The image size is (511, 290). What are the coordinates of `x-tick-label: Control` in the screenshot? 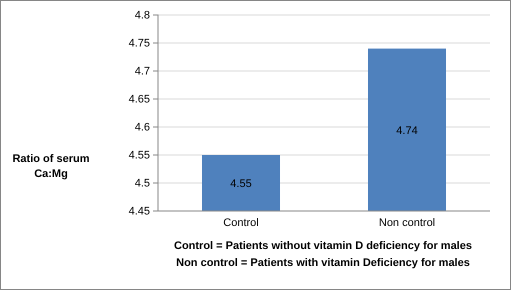 It's located at (241, 223).